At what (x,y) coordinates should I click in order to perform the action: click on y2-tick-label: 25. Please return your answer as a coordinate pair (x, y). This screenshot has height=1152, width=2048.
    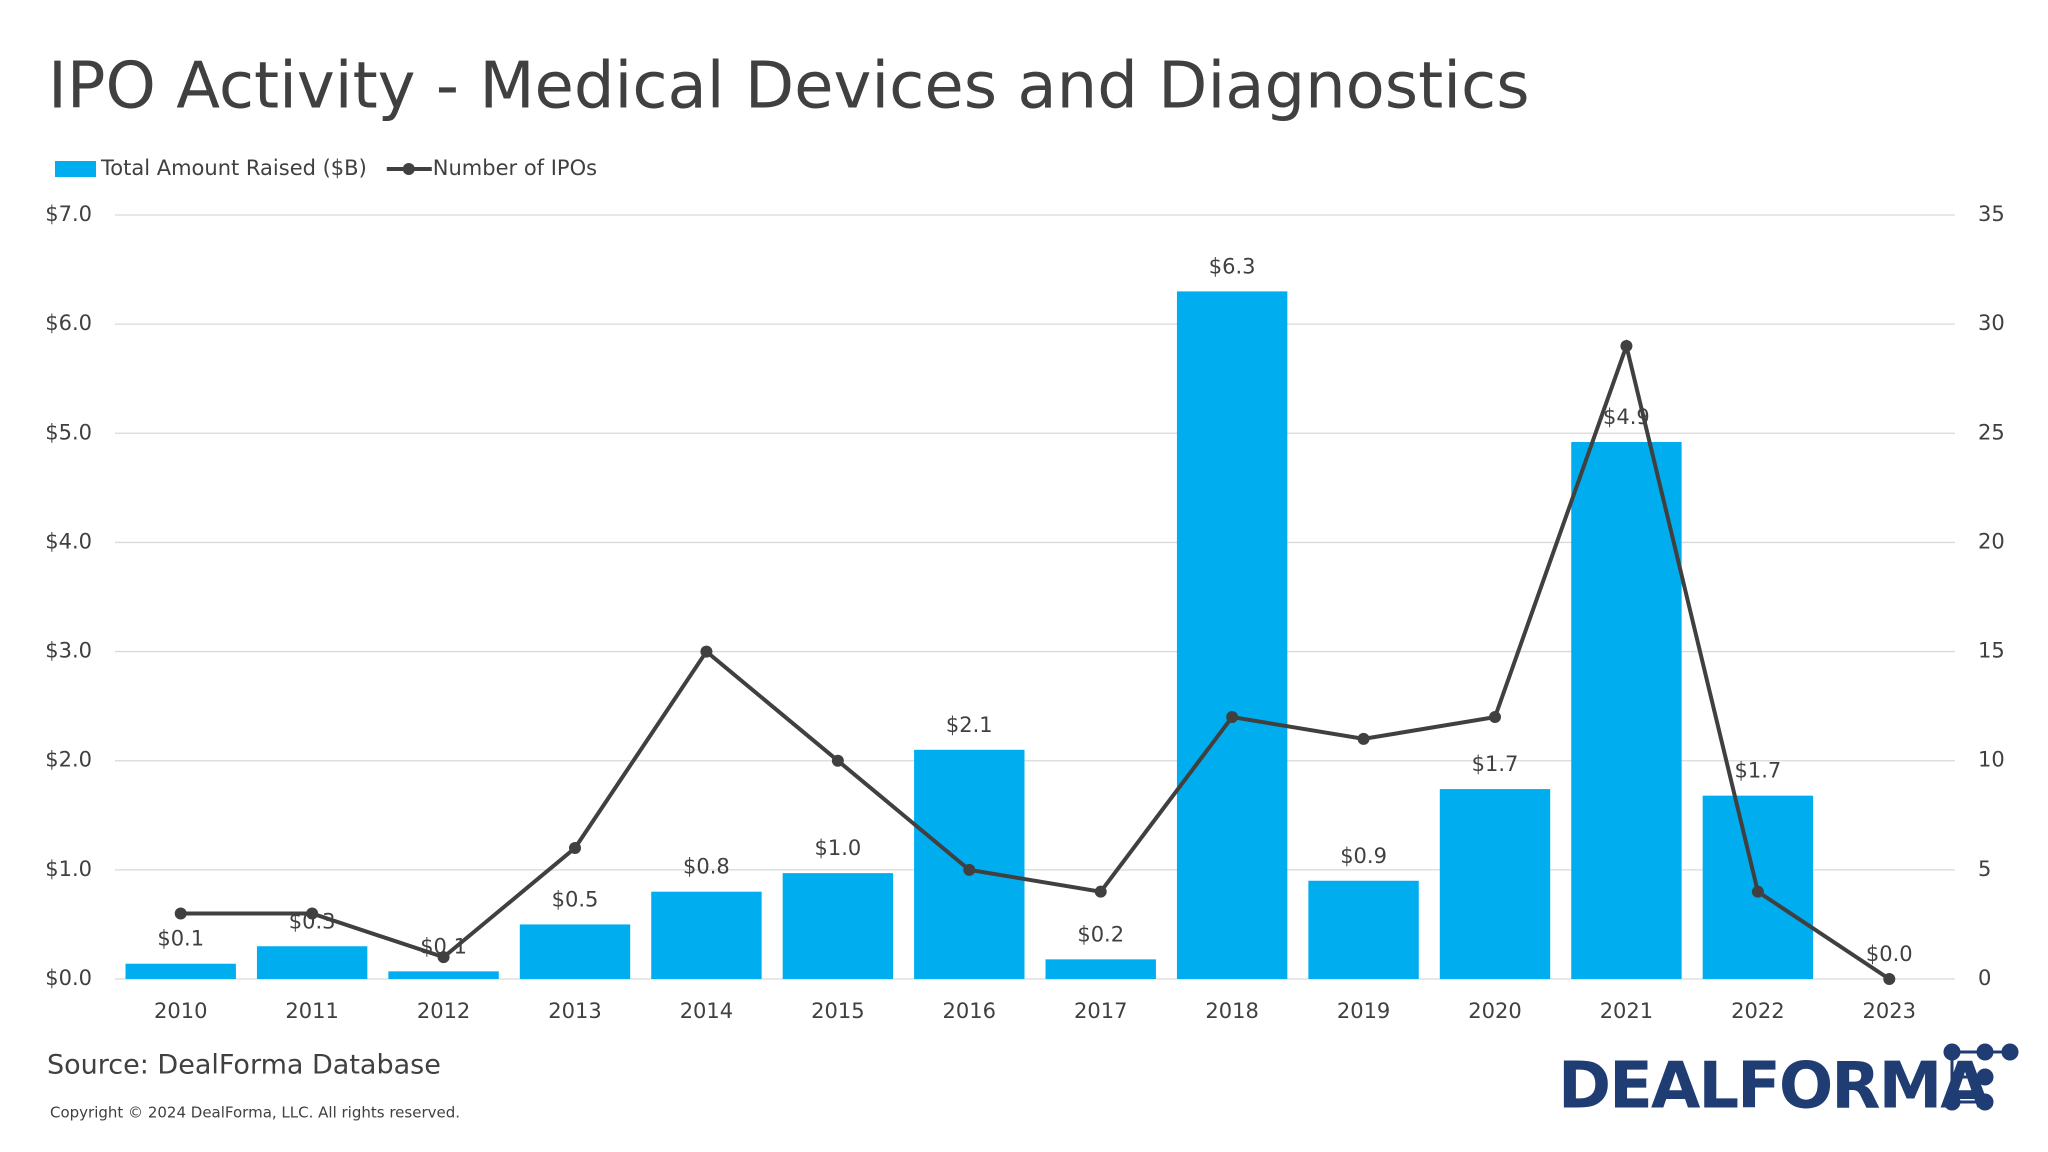
    Looking at the image, I should click on (1991, 432).